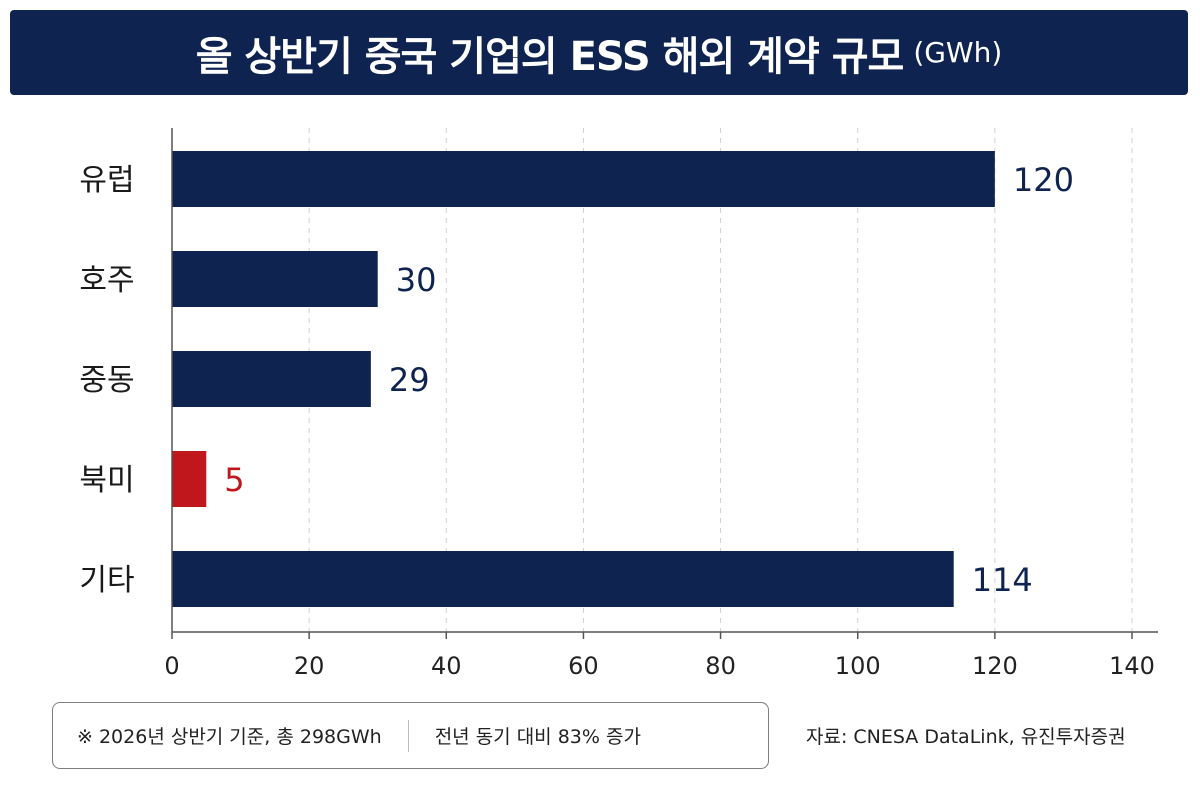 This screenshot has height=800, width=1200. I want to click on x-tick-label-40: 40, so click(446, 666).